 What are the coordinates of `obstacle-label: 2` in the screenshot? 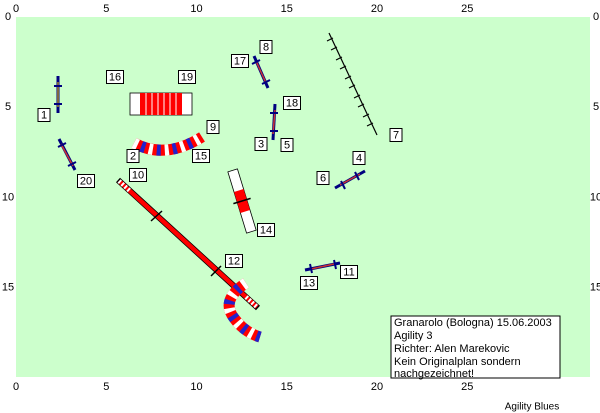 It's located at (133, 156).